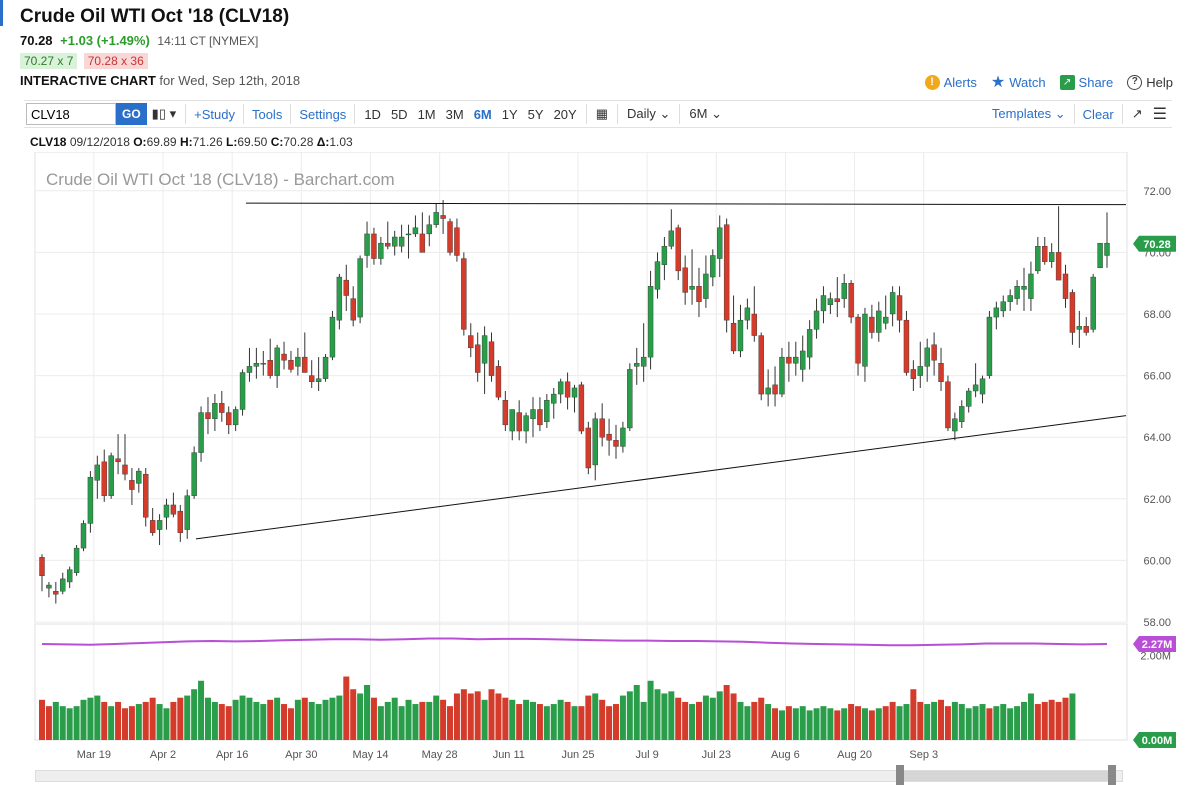 This screenshot has height=785, width=1185. What do you see at coordinates (535, 114) in the screenshot?
I see `range-5y: 5Y` at bounding box center [535, 114].